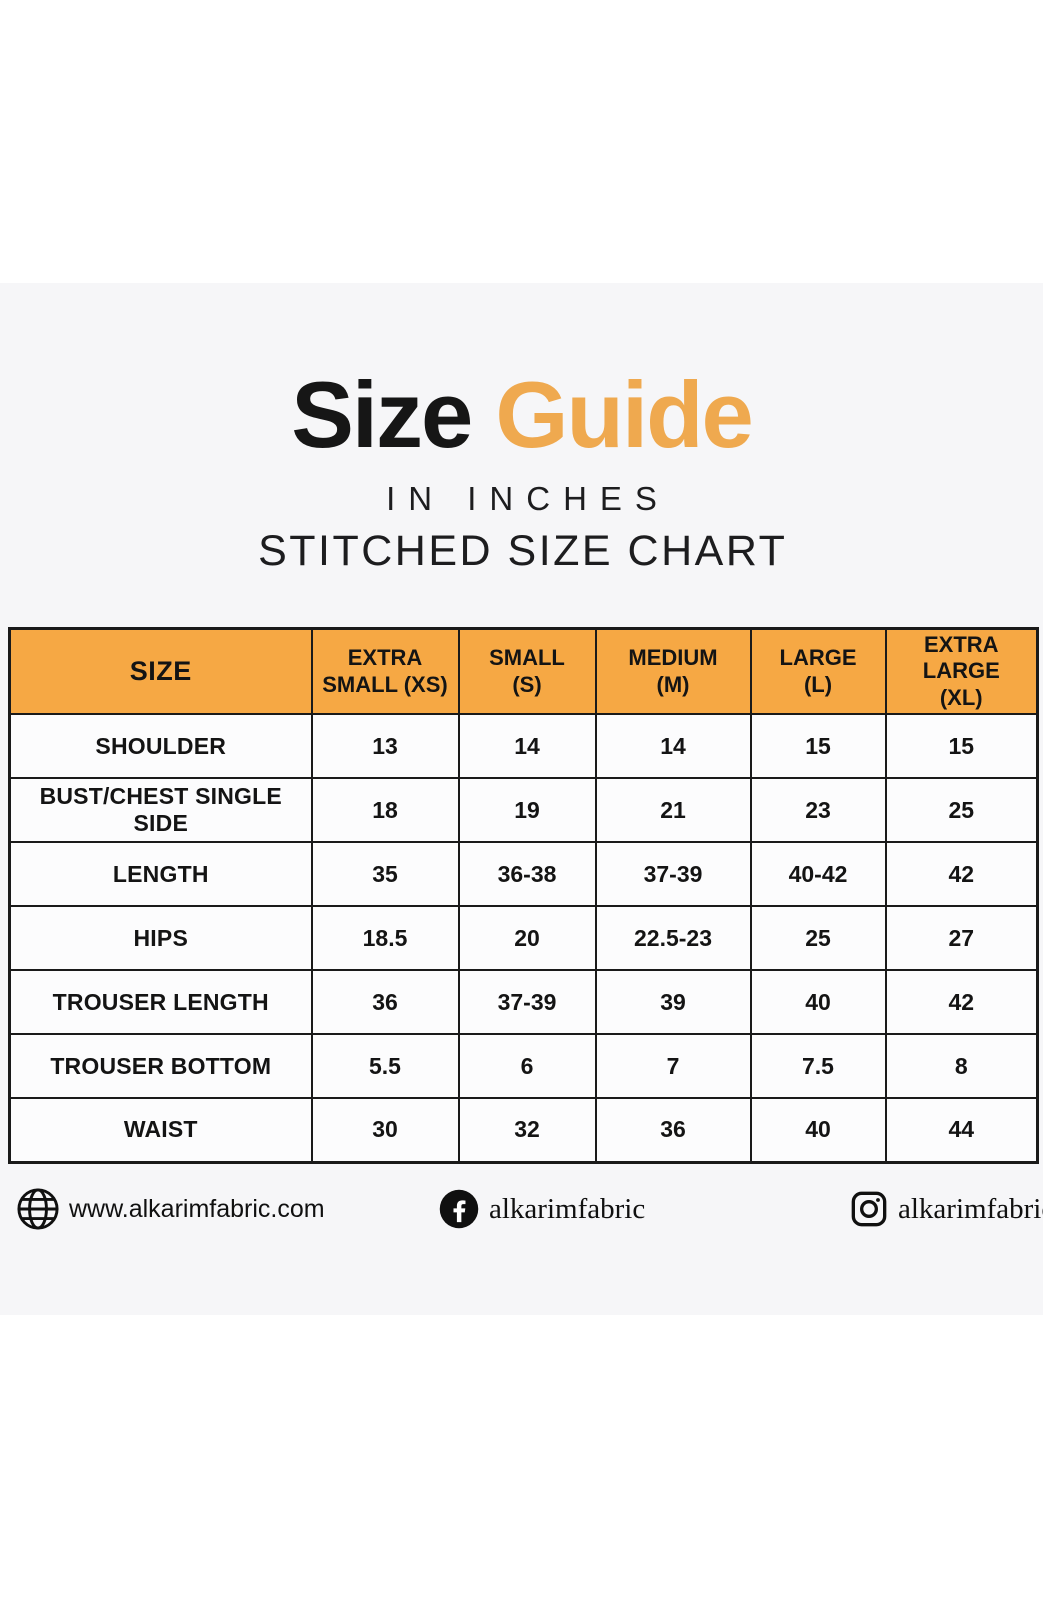 This screenshot has height=1600, width=1043. What do you see at coordinates (160, 746) in the screenshot?
I see `row-label: SHOULDER` at bounding box center [160, 746].